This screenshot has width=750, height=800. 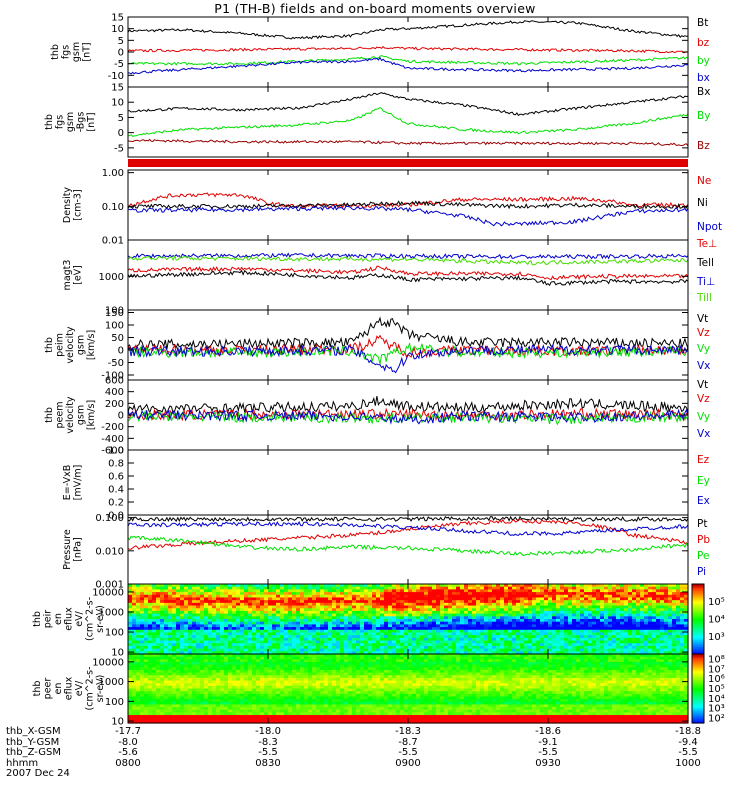 What do you see at coordinates (69, 619) in the screenshot?
I see `y-axis-label: eflux` at bounding box center [69, 619].